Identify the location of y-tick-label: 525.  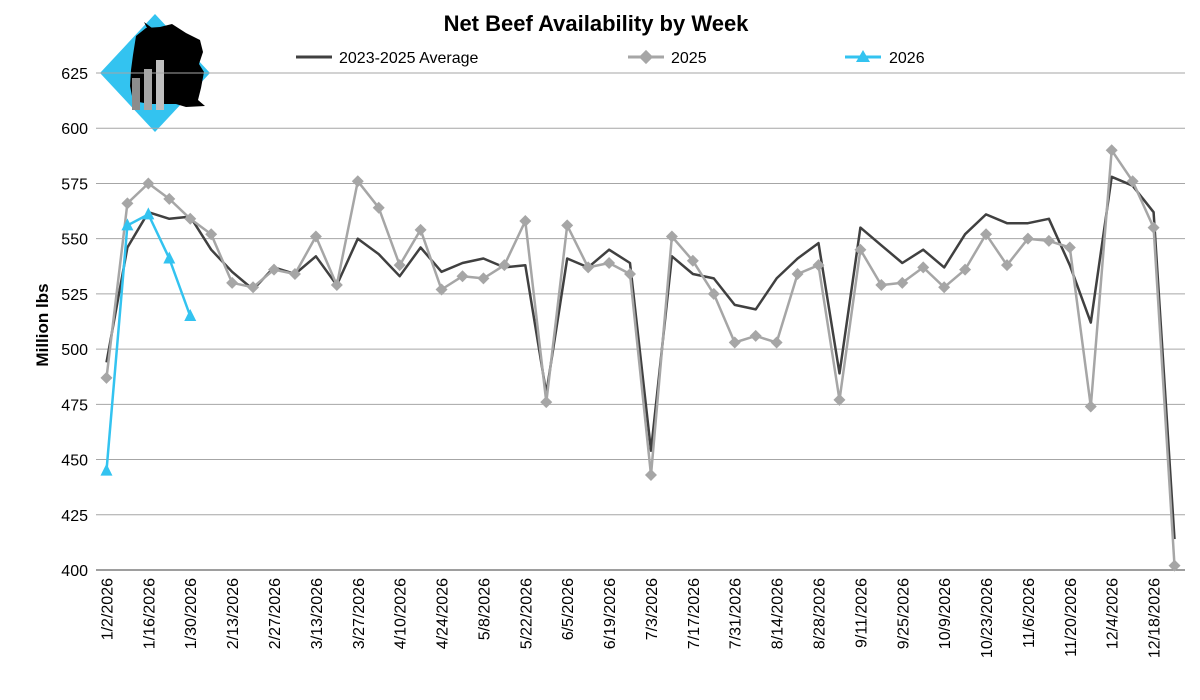
(74, 295).